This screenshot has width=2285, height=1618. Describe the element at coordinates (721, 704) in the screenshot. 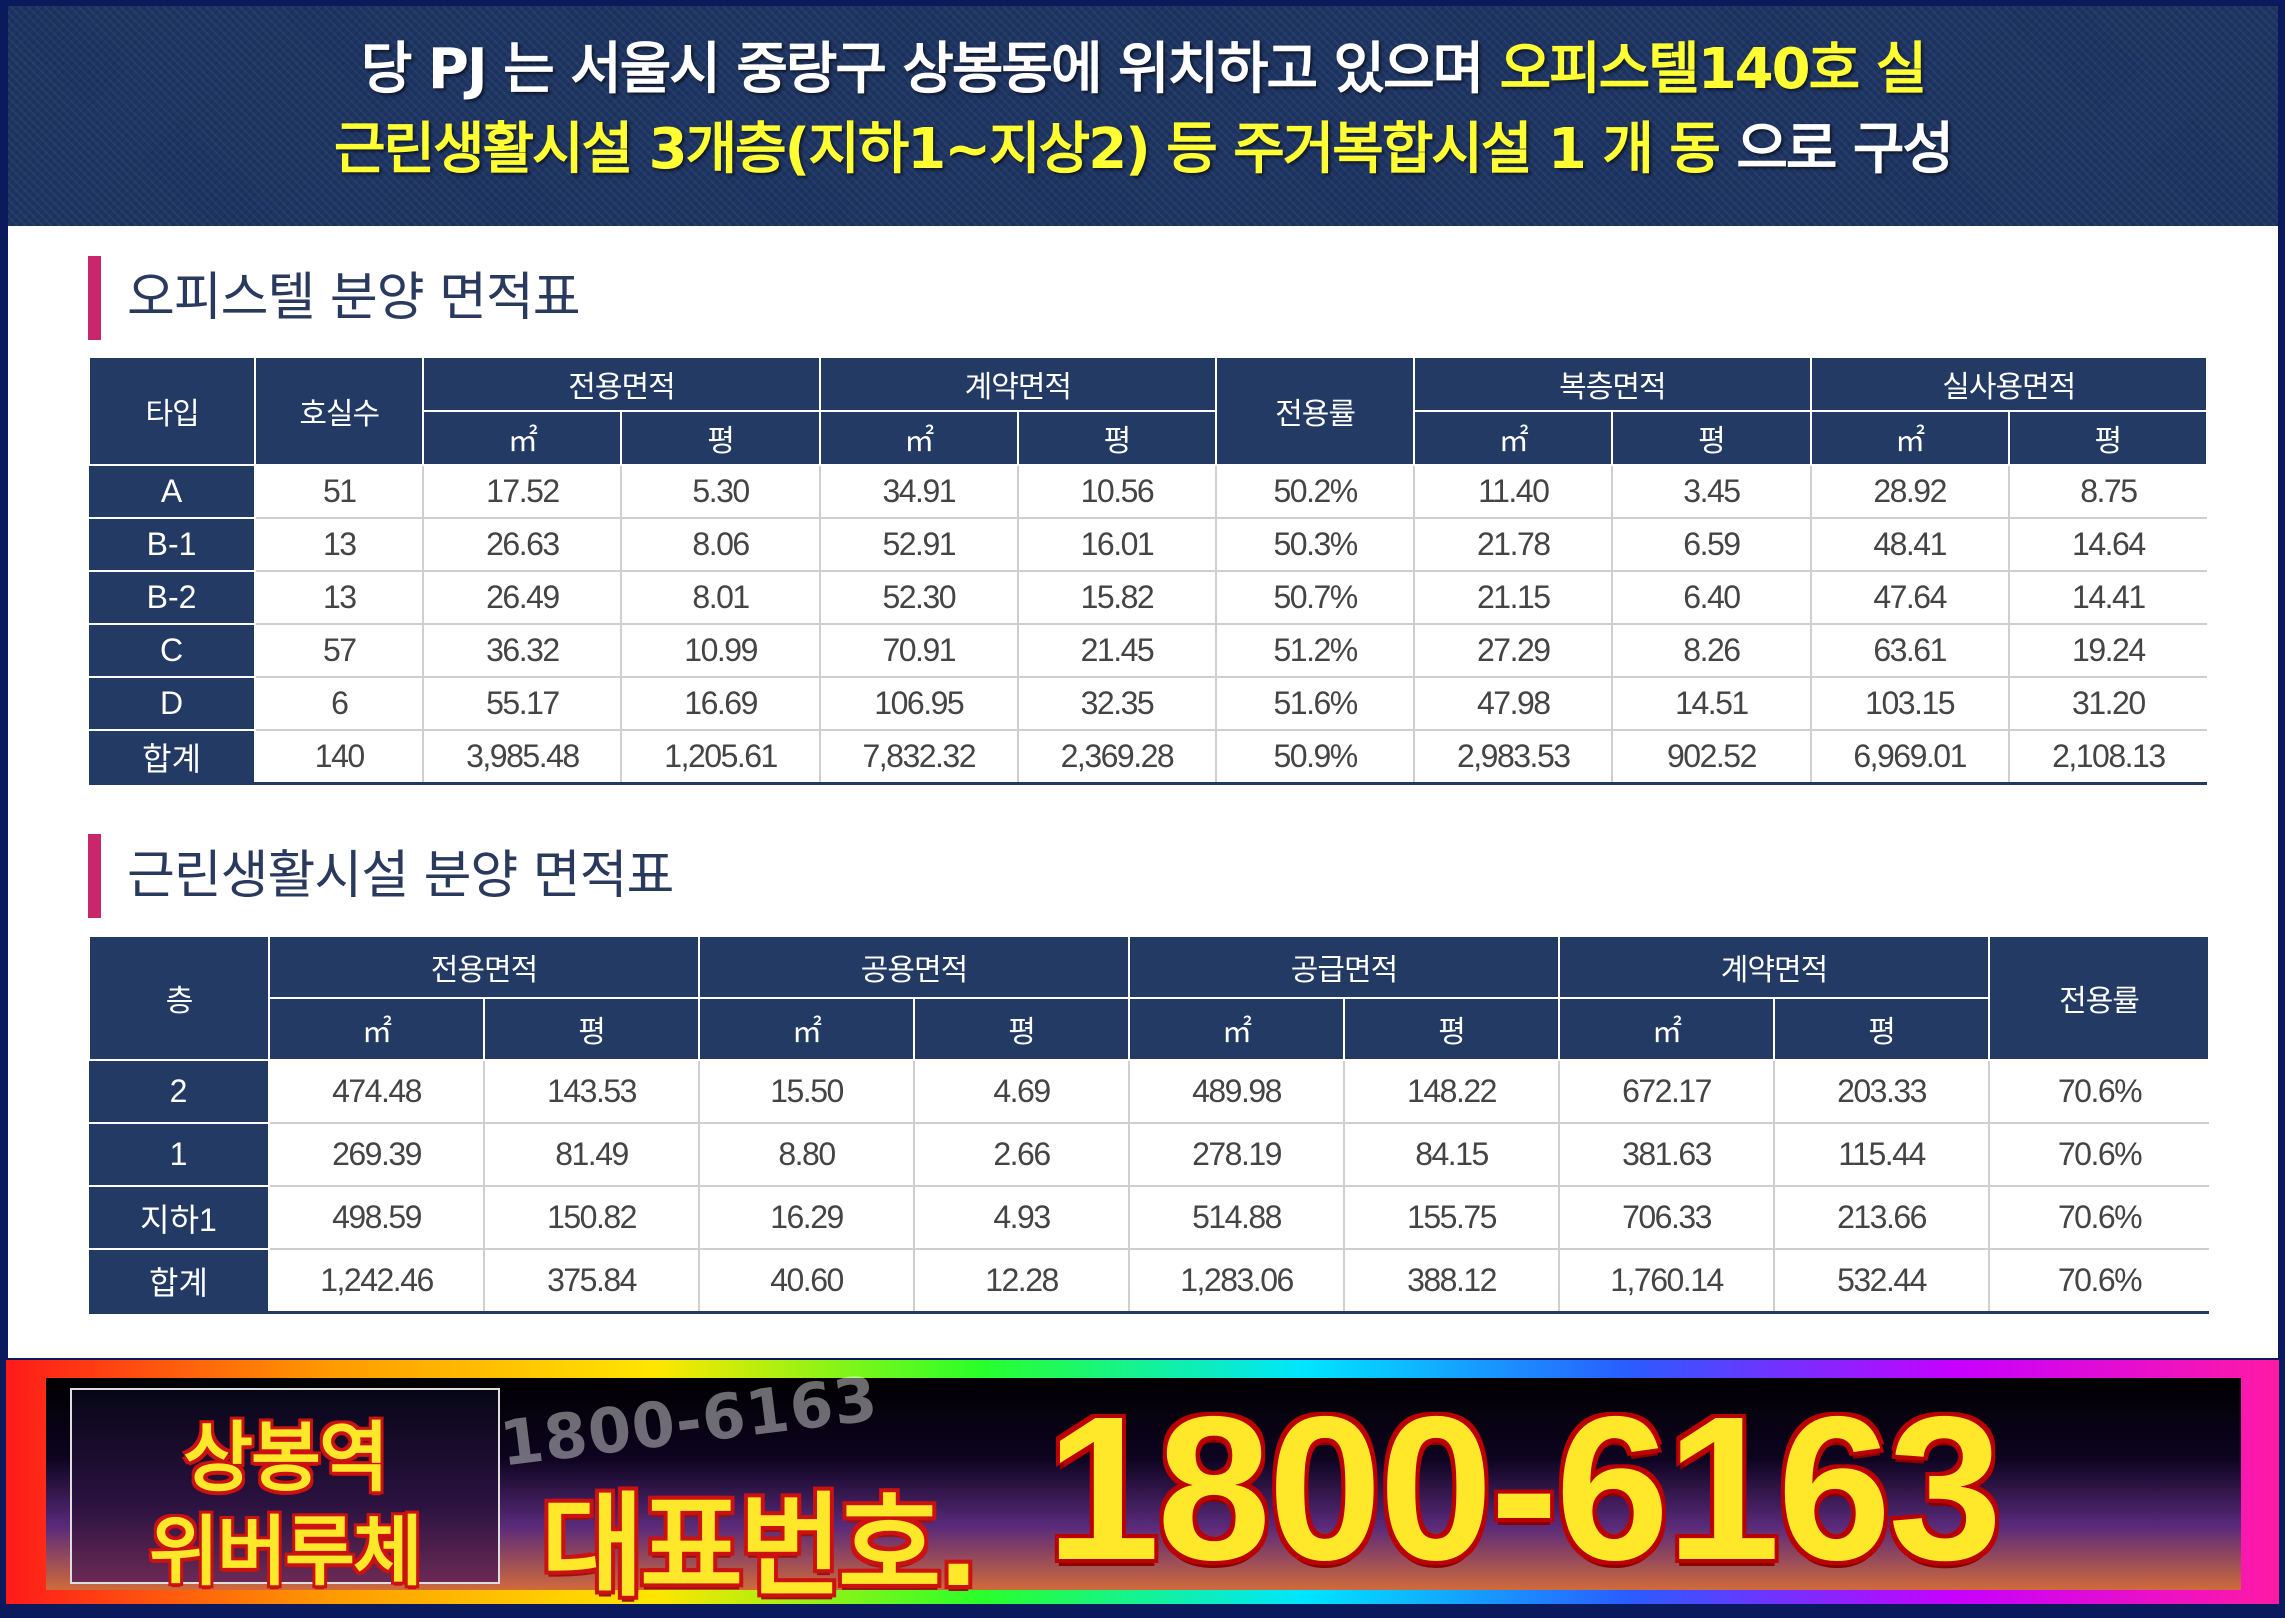

I see `table-cell: 16.69` at that location.